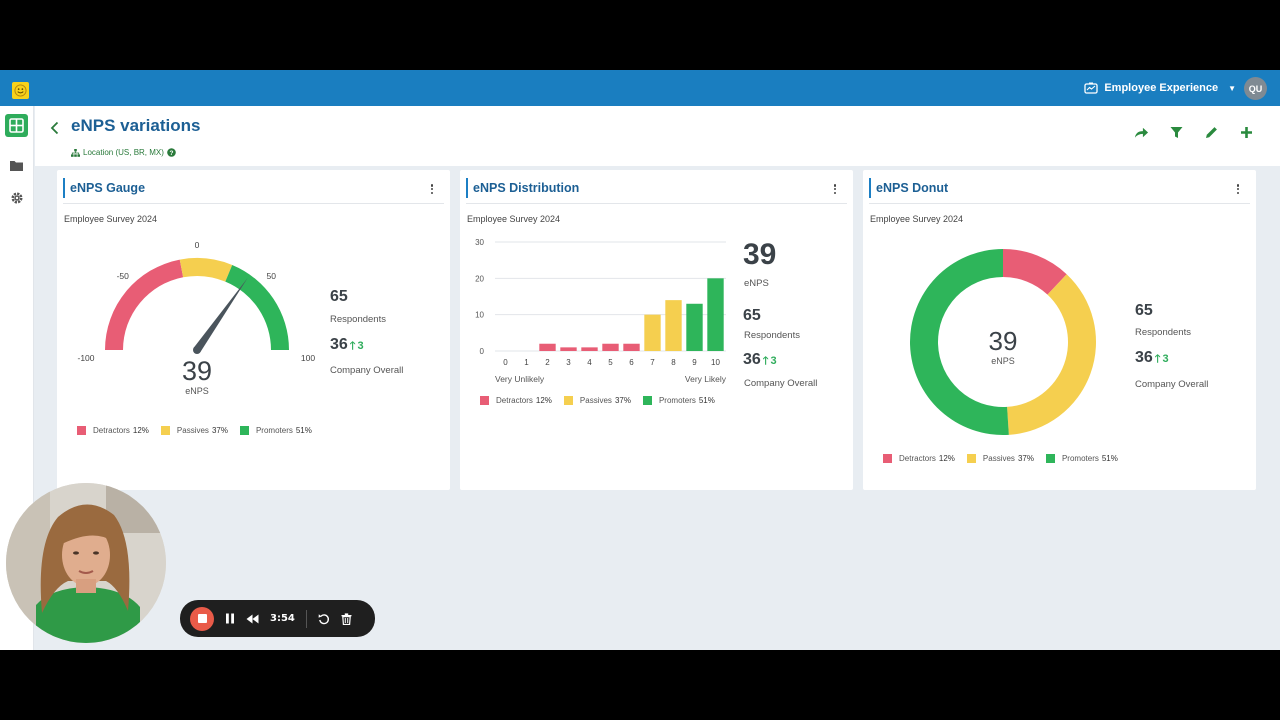 The width and height of the screenshot is (1280, 720). Describe the element at coordinates (1144, 357) in the screenshot. I see `company-overall-score: 36` at that location.